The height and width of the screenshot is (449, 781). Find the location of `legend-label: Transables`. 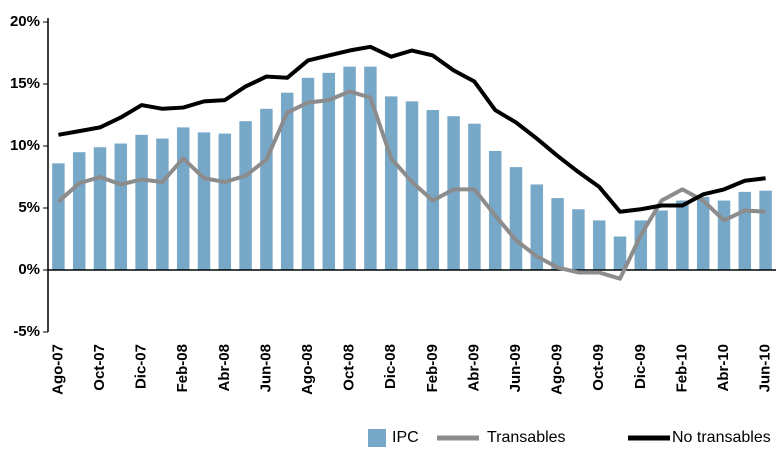

legend-label: Transables is located at coordinates (526, 437).